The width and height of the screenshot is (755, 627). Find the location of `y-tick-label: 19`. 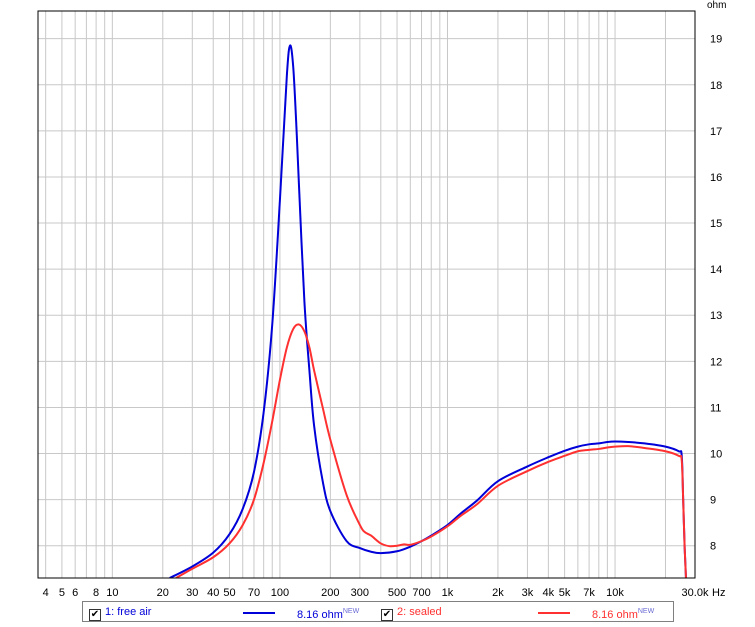

y-tick-label: 19 is located at coordinates (716, 40).